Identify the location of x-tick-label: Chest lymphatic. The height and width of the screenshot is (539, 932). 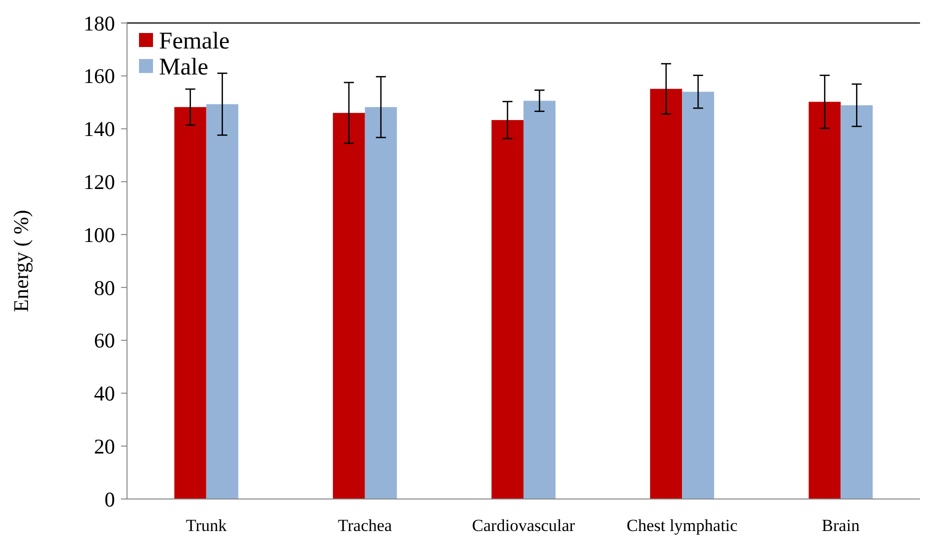
(682, 525).